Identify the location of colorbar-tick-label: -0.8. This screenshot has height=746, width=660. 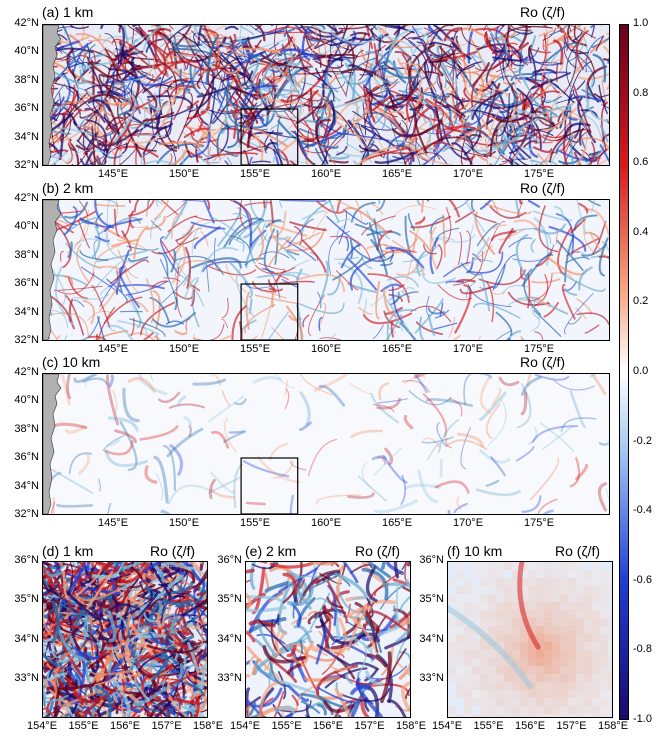
(642, 649).